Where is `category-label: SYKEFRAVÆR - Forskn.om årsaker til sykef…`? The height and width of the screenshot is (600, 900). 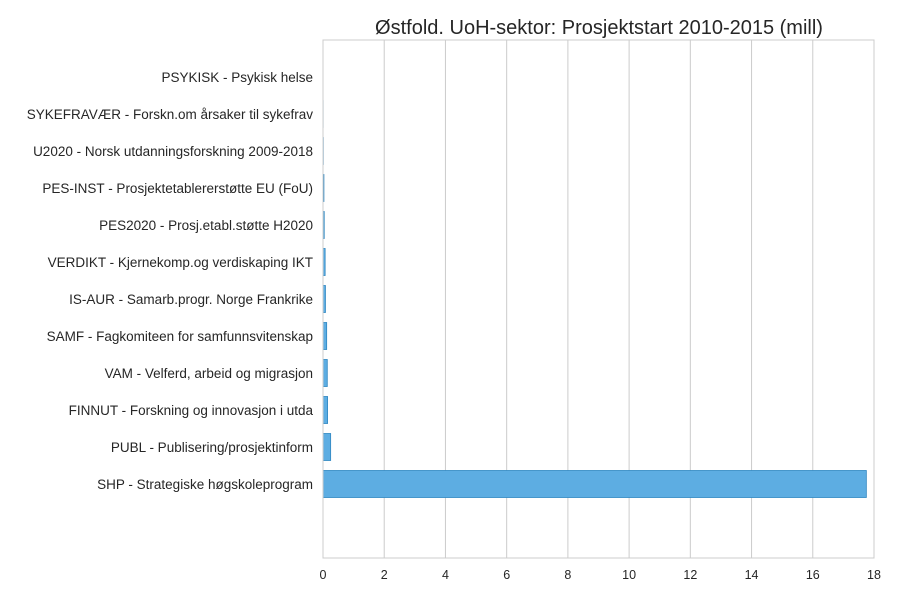
category-label: SYKEFRAVÆR - Forskn.om årsaker til sykef… is located at coordinates (170, 114).